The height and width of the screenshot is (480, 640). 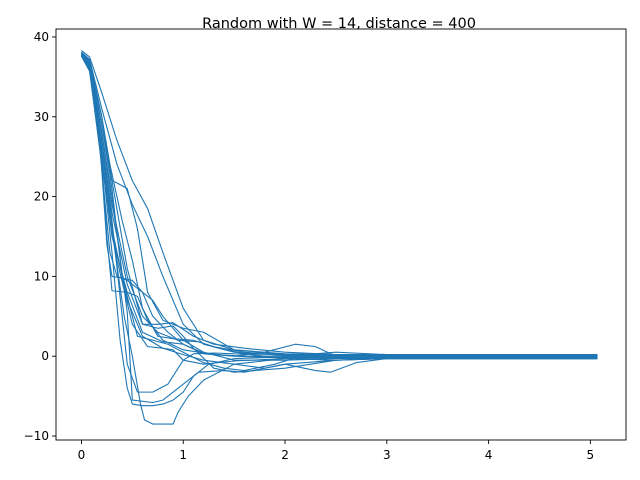 What do you see at coordinates (183, 455) in the screenshot?
I see `x-tick-label: 1` at bounding box center [183, 455].